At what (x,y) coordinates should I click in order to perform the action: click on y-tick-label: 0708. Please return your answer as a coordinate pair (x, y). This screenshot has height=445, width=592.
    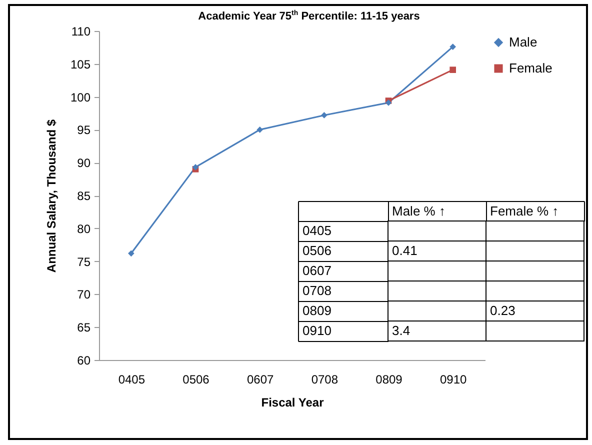
    Looking at the image, I should click on (317, 290).